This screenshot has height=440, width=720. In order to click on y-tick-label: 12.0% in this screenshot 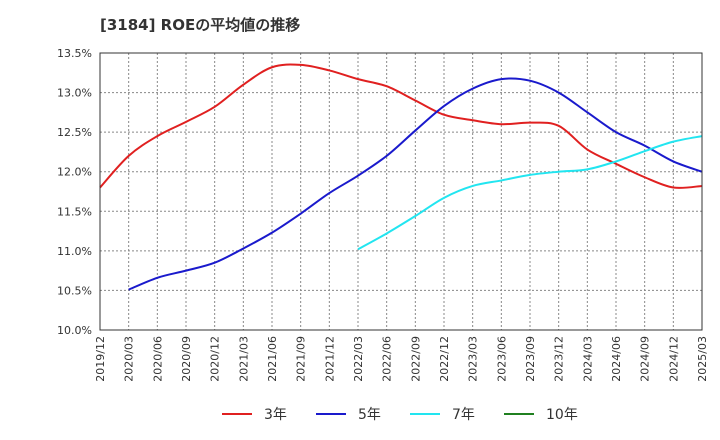, I will do `click(74, 172)`.